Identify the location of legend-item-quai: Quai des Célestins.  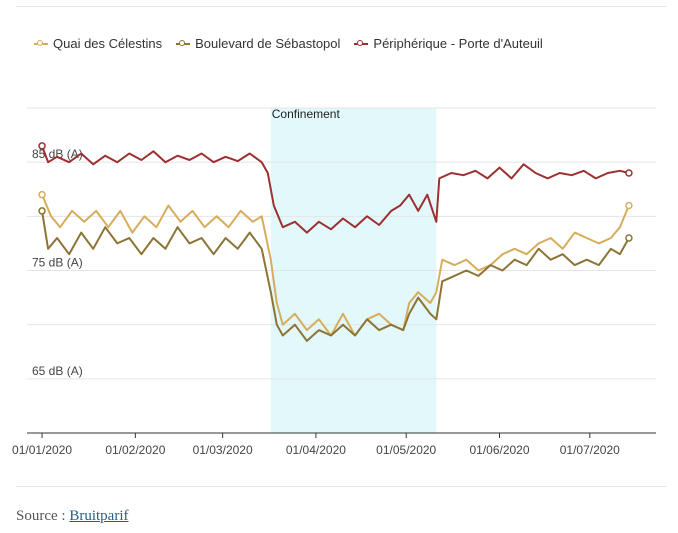
(98, 43).